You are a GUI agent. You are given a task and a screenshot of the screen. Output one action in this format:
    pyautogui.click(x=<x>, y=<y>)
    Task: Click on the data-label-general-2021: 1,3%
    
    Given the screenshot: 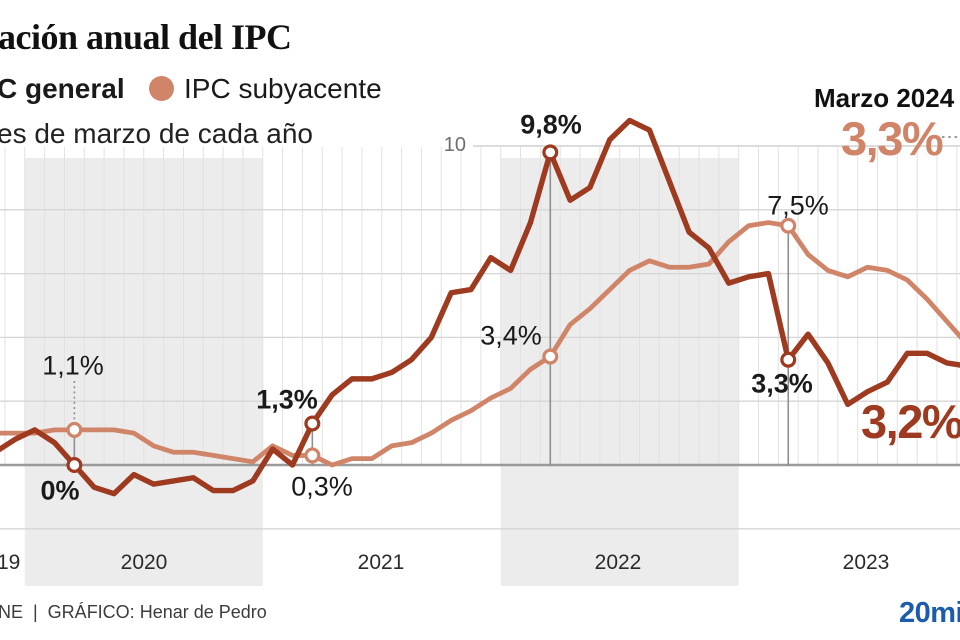 What is the action you would take?
    pyautogui.click(x=287, y=399)
    